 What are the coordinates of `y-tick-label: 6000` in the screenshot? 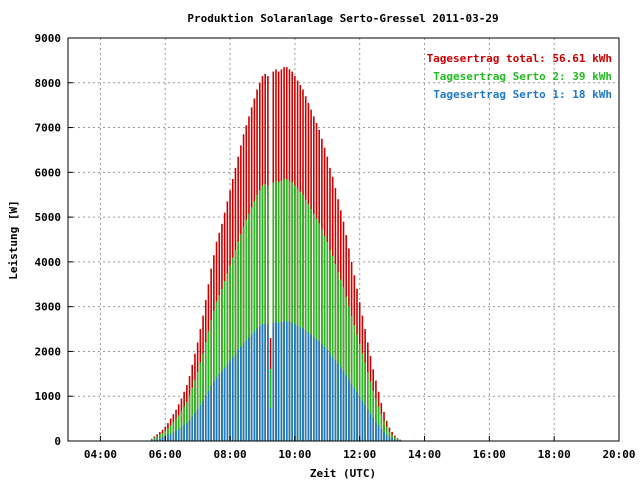 It's located at (48, 172).